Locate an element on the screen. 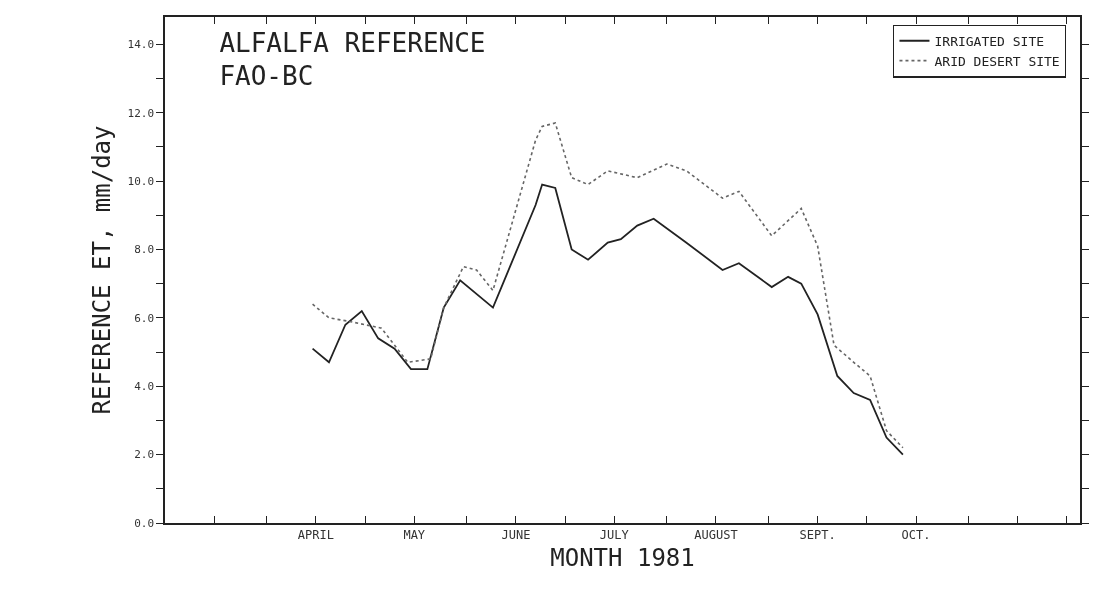 This screenshot has width=1097, height=607. y-tick-label: 14.0 is located at coordinates (141, 45).